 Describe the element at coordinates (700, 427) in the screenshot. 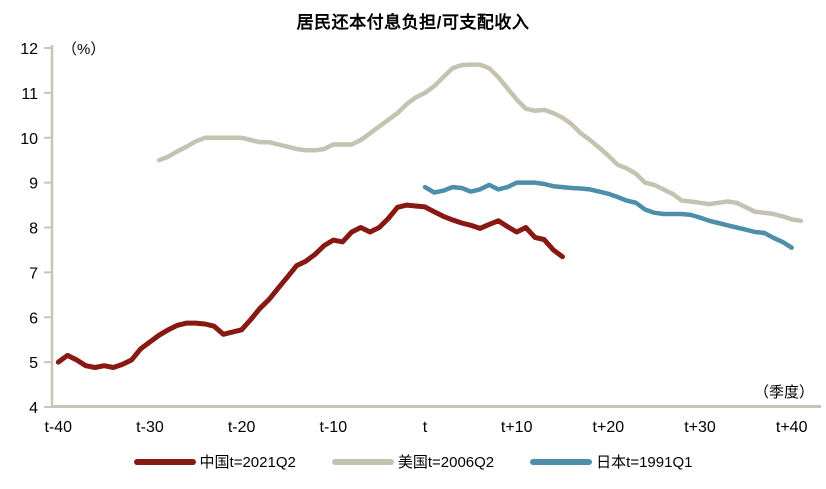

I see `x-tick-label: t+30` at that location.